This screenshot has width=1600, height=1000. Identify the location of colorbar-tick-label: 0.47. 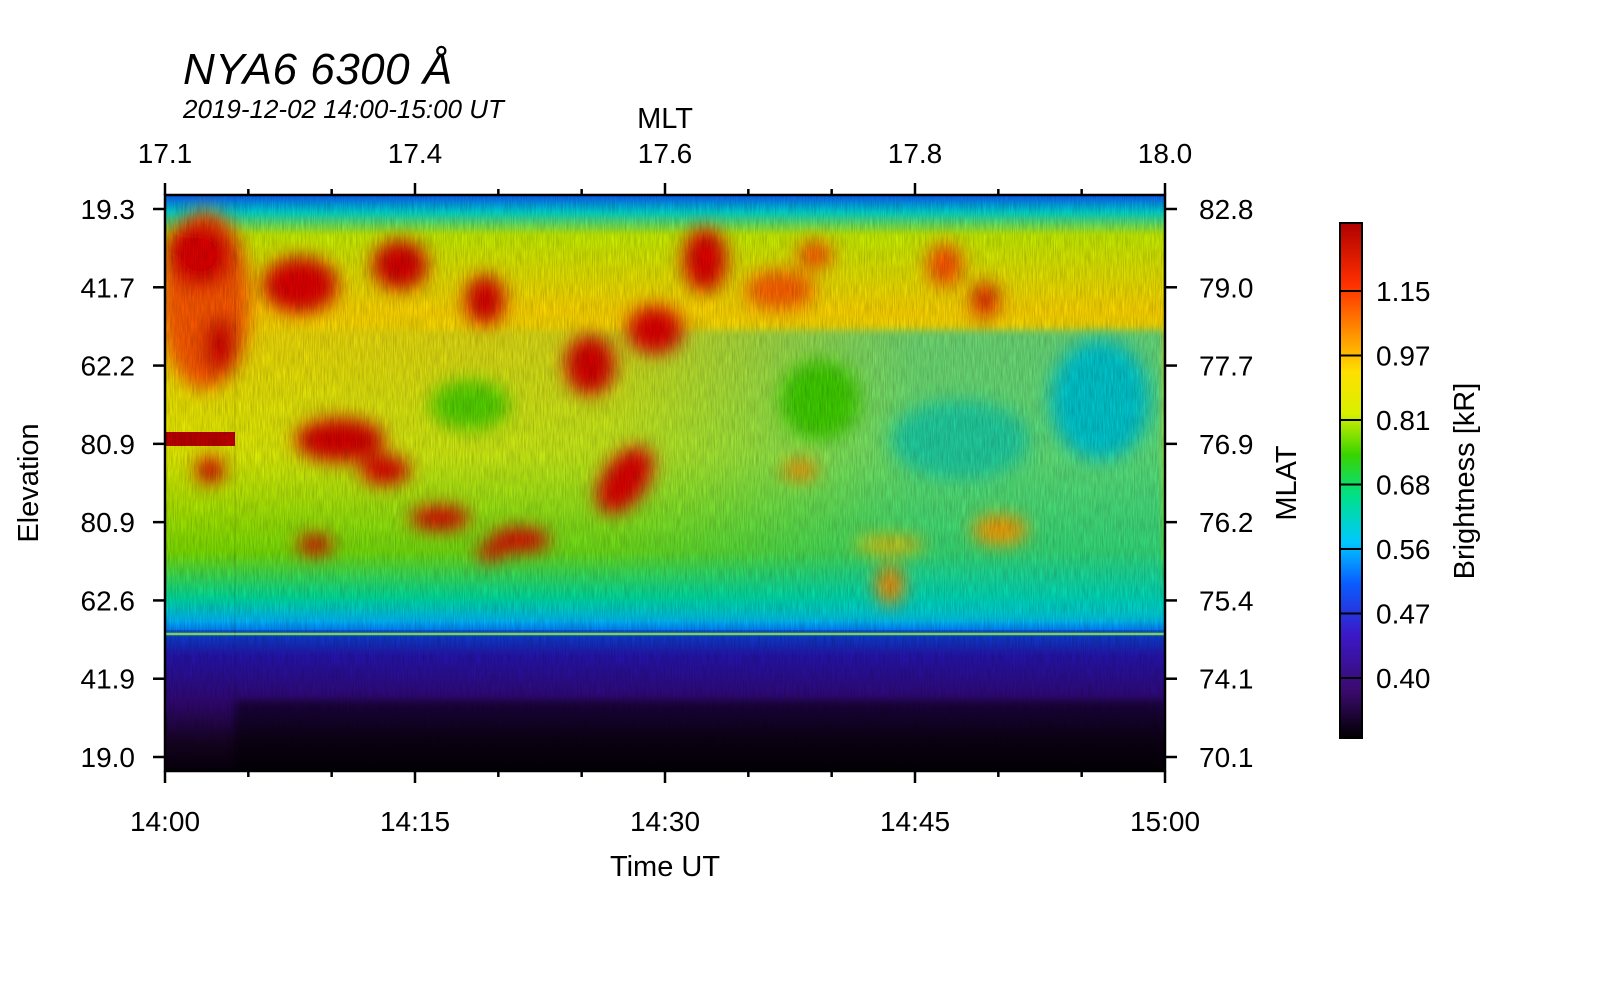
(1403, 614).